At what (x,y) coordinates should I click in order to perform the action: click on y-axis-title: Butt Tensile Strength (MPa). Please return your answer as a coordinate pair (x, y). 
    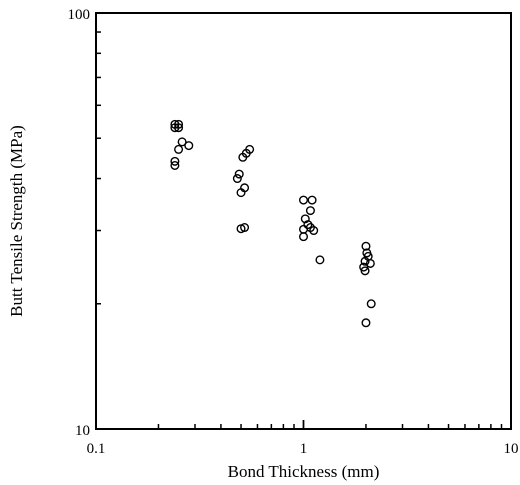
    Looking at the image, I should click on (16, 221).